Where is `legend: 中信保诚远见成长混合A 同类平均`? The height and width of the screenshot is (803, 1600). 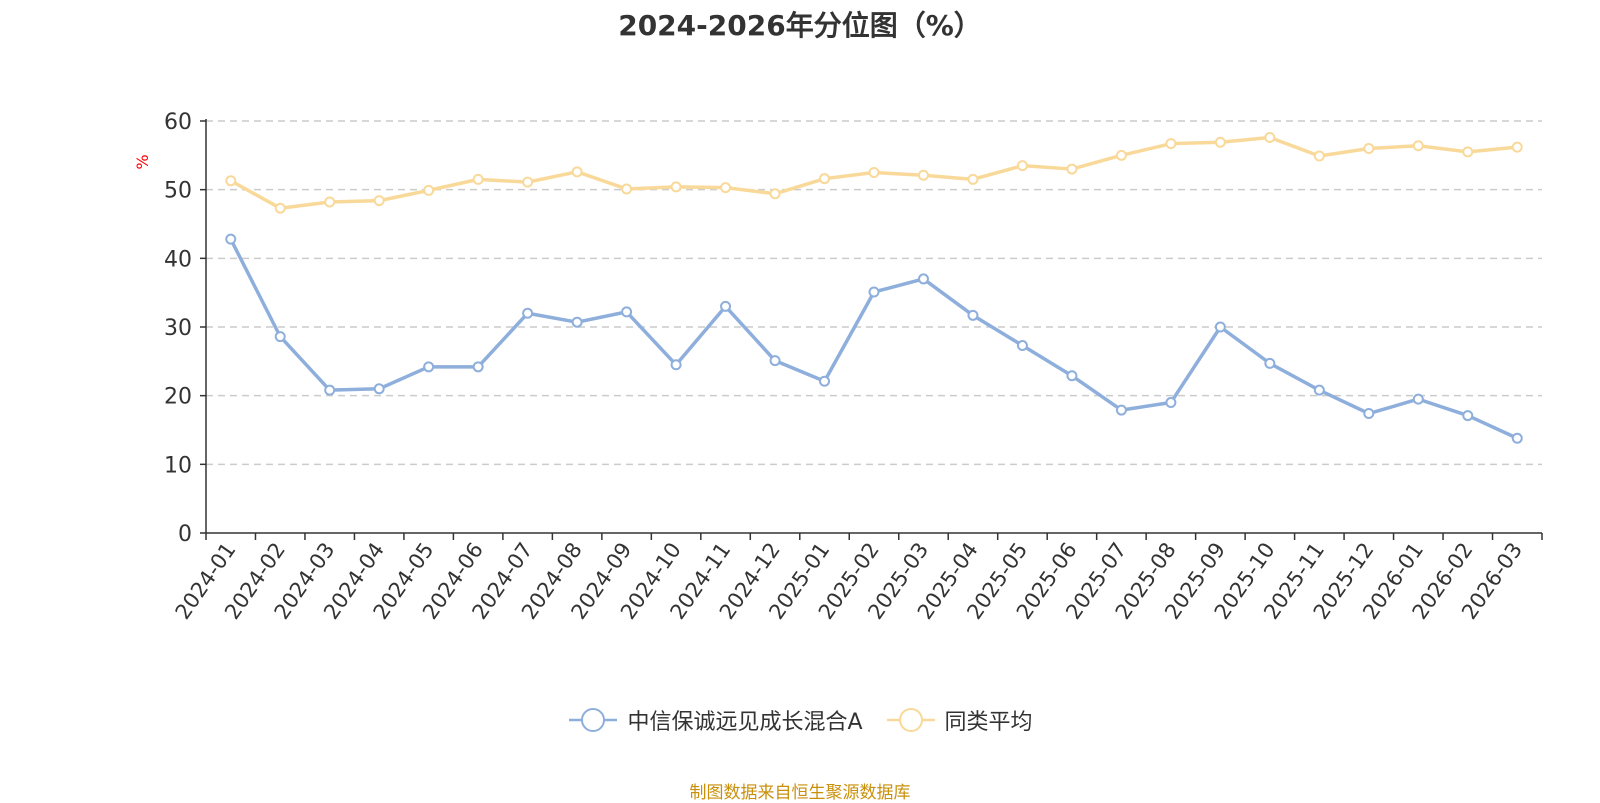 legend: 中信保诚远见成长混合A 同类平均 is located at coordinates (800, 720).